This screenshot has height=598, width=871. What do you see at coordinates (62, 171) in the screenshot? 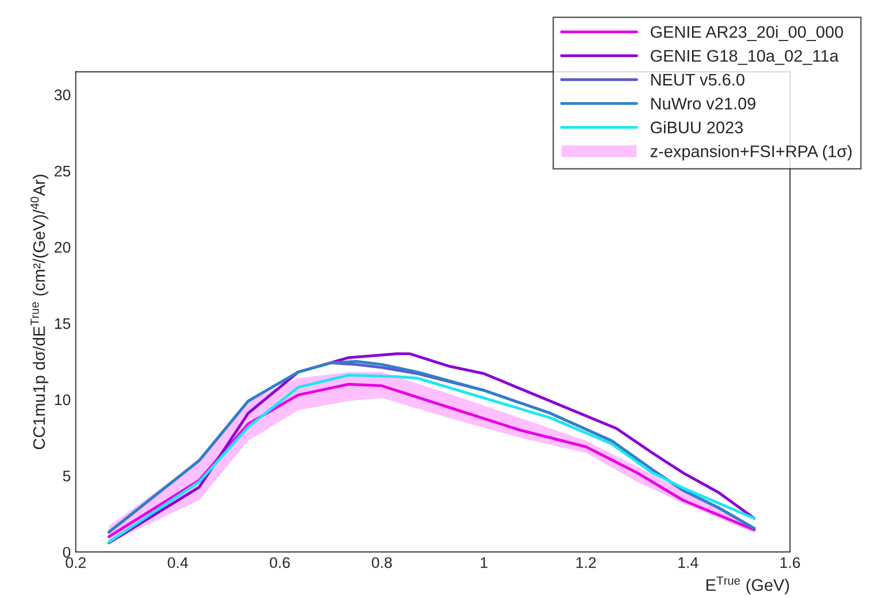
I see `y-tick-label: 25` at bounding box center [62, 171].